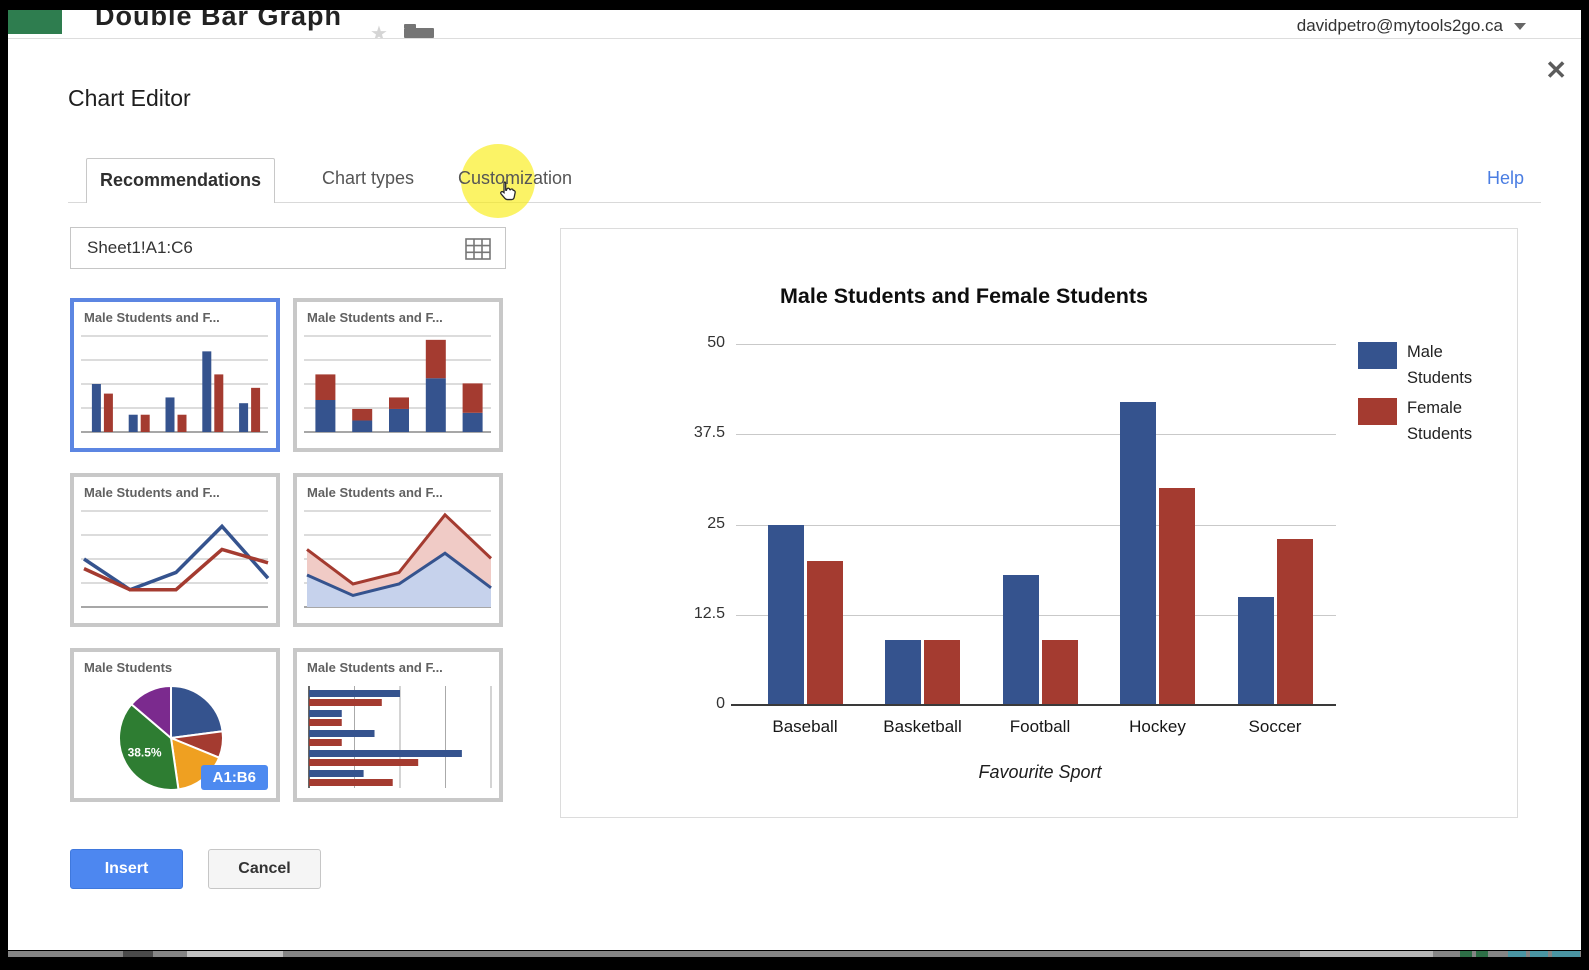  What do you see at coordinates (1556, 70) in the screenshot?
I see `close-icon: ✕` at bounding box center [1556, 70].